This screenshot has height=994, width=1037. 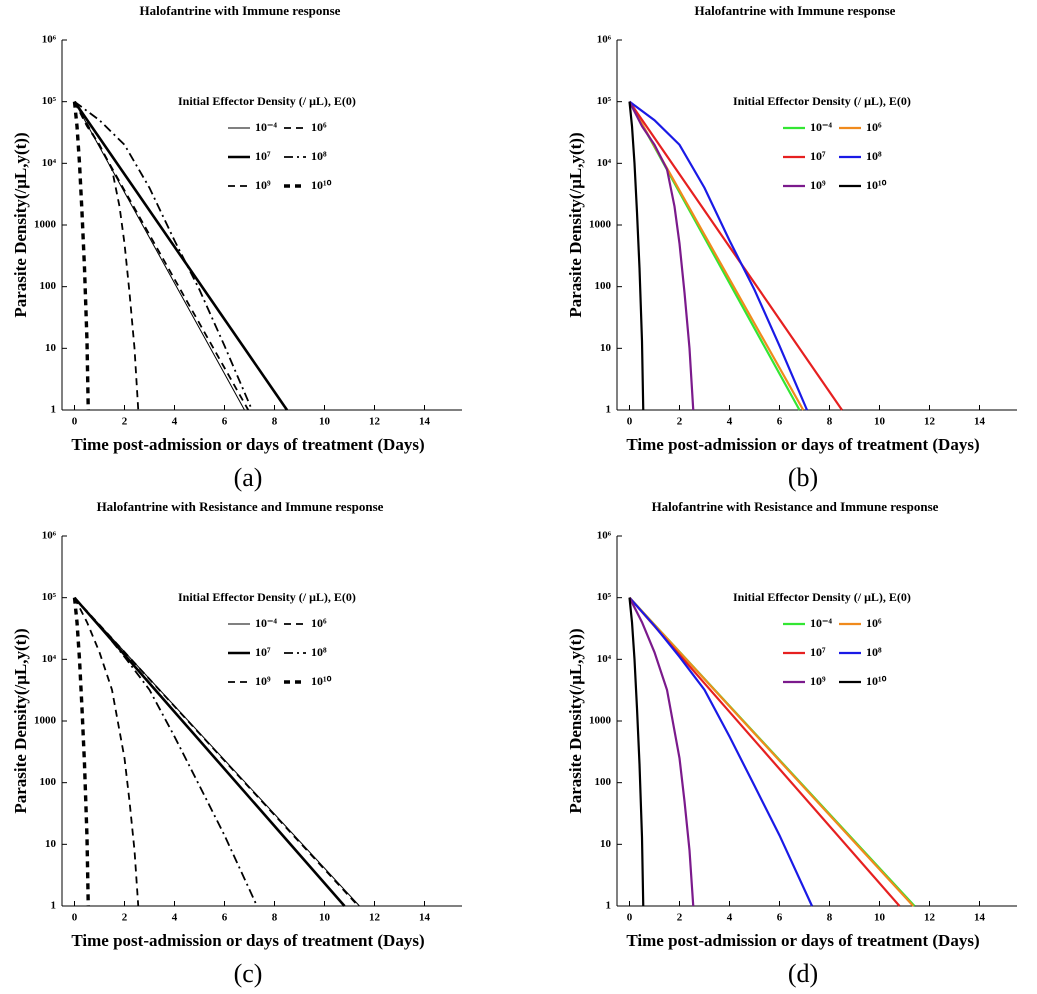 I want to click on caption: (d), so click(x=803, y=973).